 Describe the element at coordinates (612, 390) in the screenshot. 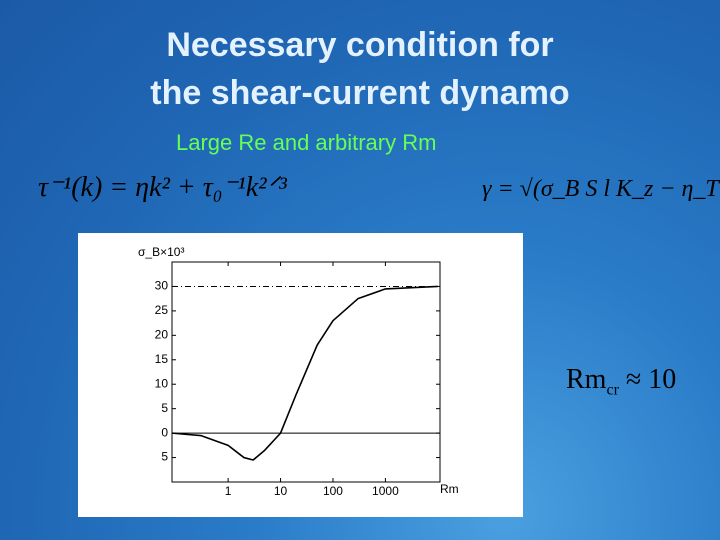

I see `formula-part: cr` at that location.